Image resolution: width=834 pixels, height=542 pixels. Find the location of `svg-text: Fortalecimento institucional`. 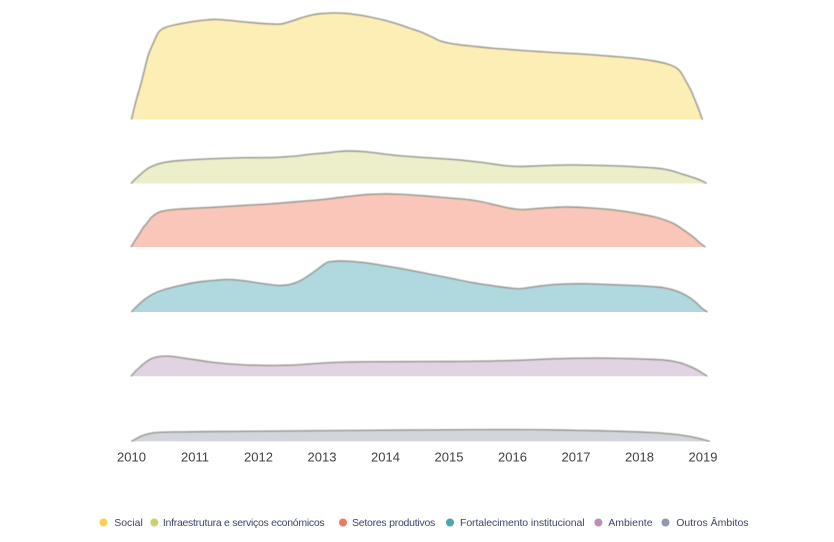

svg-text: Fortalecimento institucional is located at coordinates (522, 523).